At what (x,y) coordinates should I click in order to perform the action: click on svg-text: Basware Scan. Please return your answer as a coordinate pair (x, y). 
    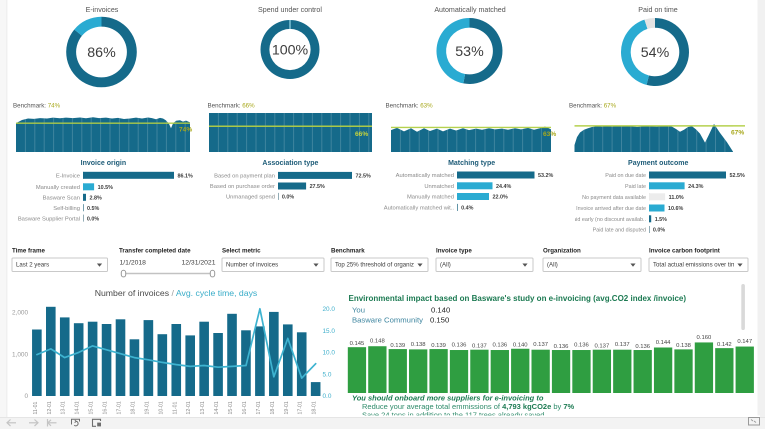
    Looking at the image, I should click on (61, 199).